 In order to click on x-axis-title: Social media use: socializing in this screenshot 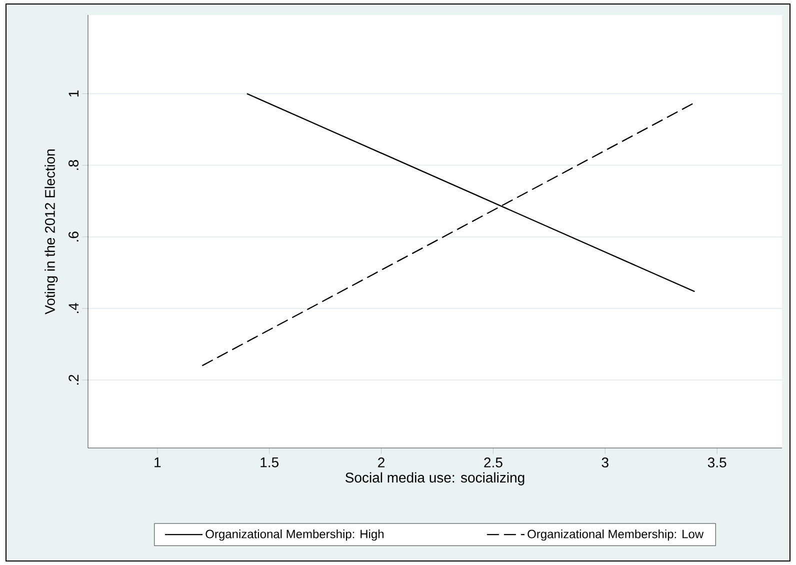, I will do `click(435, 479)`.